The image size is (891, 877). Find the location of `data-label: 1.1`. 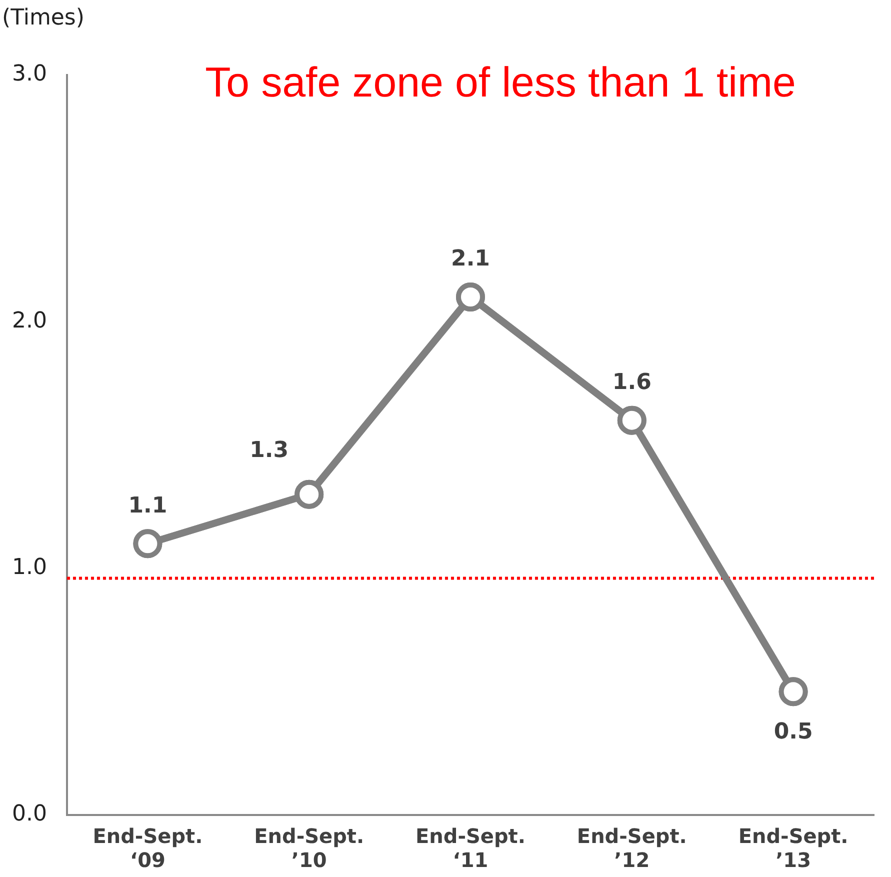

data-label: 1.1 is located at coordinates (148, 505).